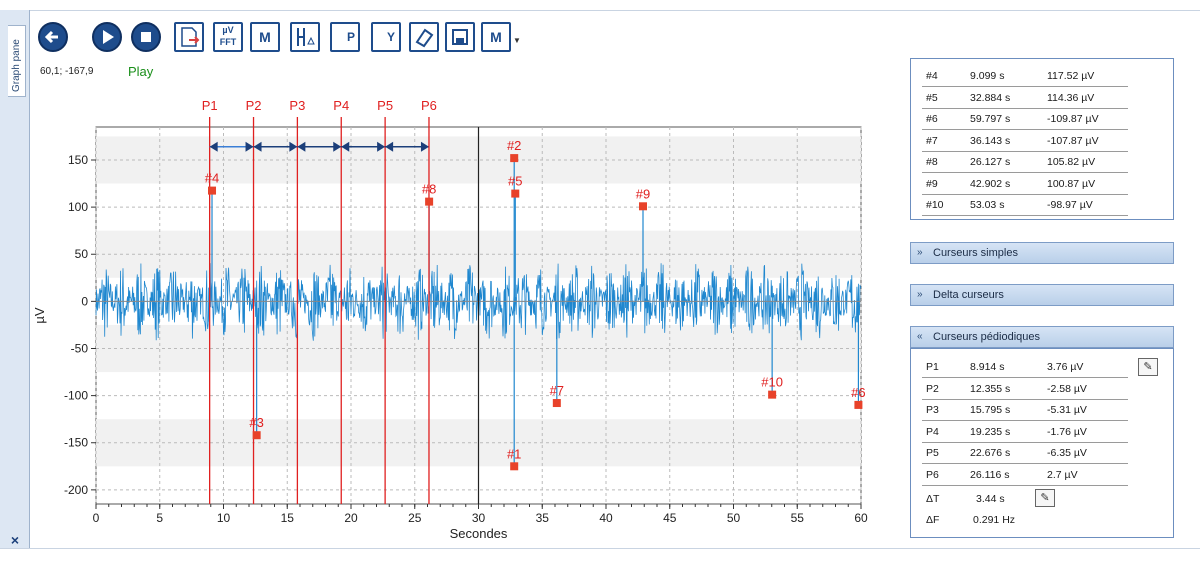 This screenshot has height=566, width=1200. What do you see at coordinates (933, 520) in the screenshot?
I see `delta-f-label: ΔF` at bounding box center [933, 520].